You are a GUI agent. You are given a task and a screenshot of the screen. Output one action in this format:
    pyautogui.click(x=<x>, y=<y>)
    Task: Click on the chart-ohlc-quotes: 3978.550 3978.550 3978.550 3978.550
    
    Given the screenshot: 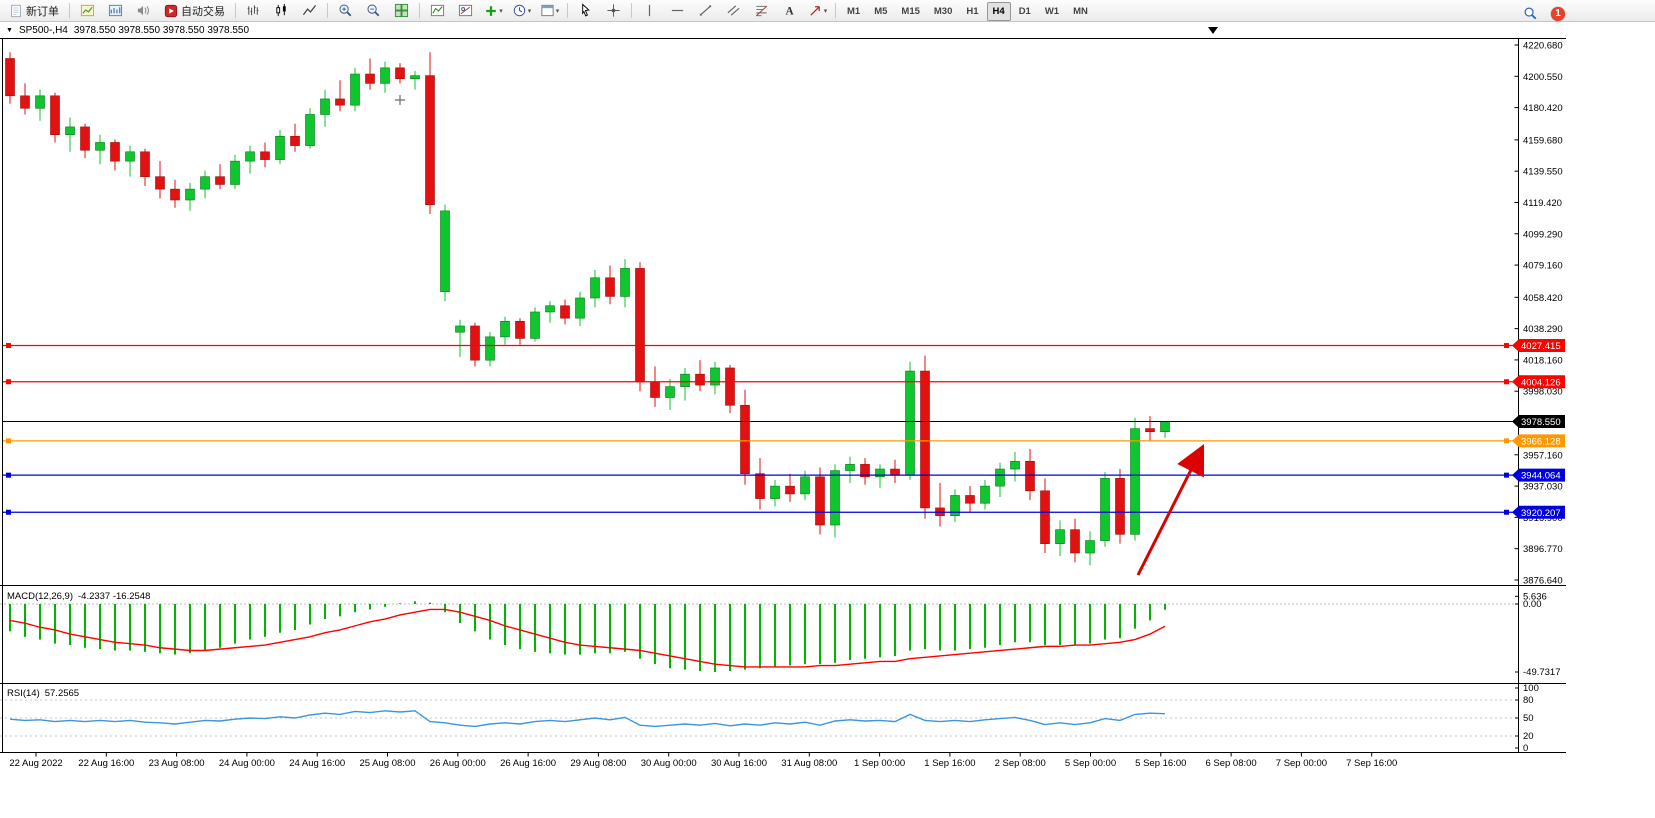 What is the action you would take?
    pyautogui.click(x=161, y=30)
    